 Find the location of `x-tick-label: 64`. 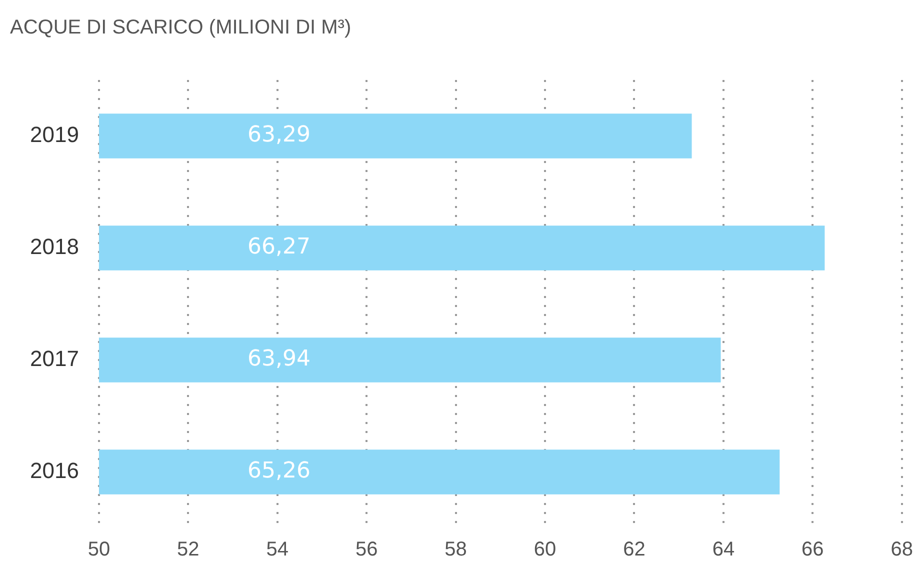

x-tick-label: 64 is located at coordinates (723, 549).